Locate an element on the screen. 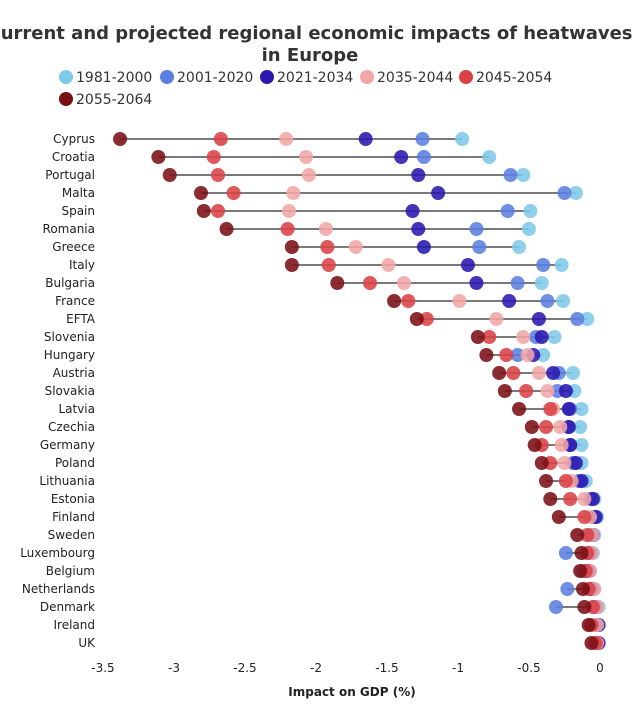 The height and width of the screenshot is (712, 643). point-greece-2035-2044 is located at coordinates (355, 247).